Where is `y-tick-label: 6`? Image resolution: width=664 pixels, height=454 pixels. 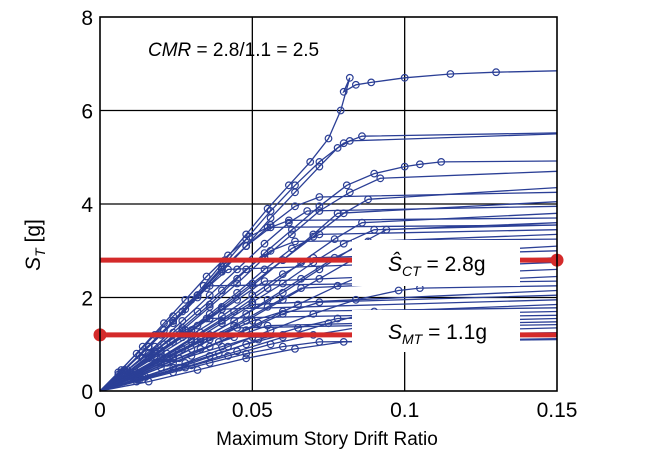 y-tick-label: 6 is located at coordinates (87, 112).